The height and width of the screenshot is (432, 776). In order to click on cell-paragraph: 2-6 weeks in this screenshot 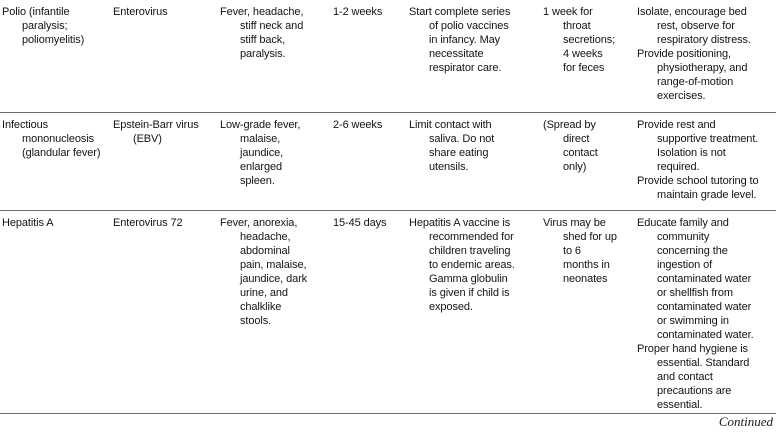, I will do `click(358, 125)`.